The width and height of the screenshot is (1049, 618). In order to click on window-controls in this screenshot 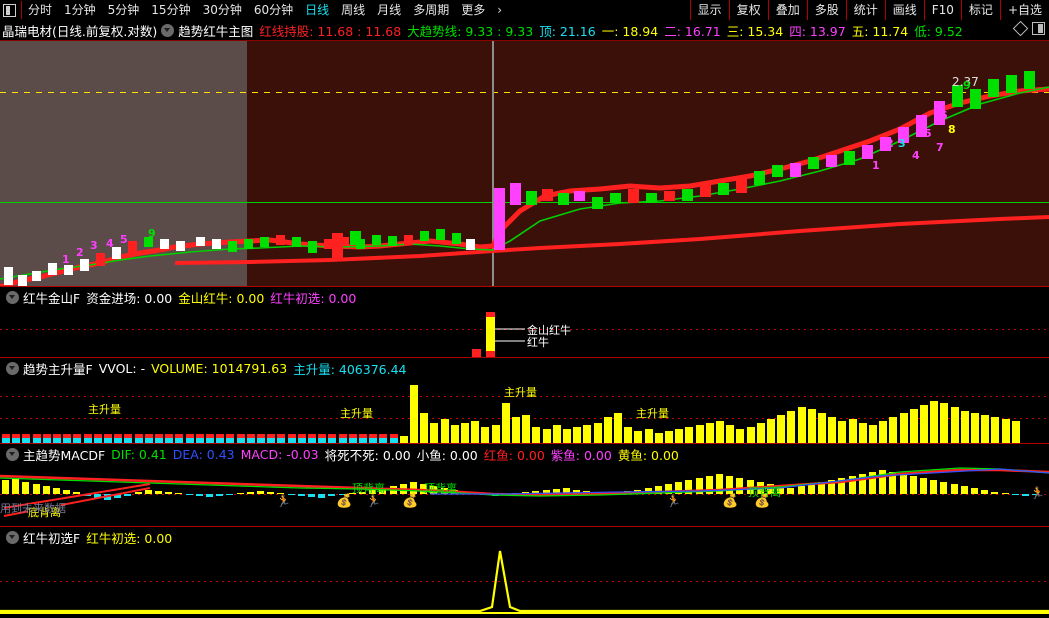, I will do `click(1028, 28)`.